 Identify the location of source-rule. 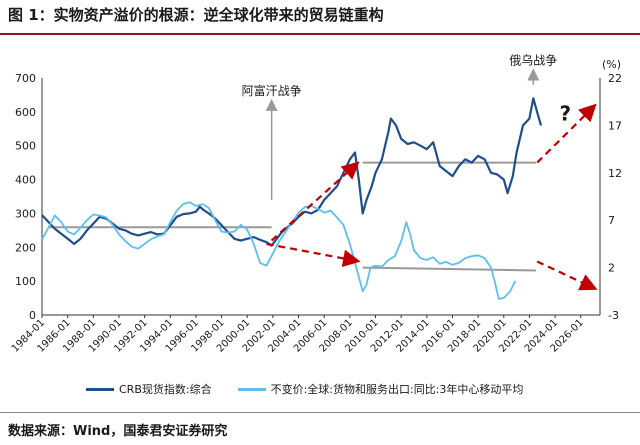
(320, 412).